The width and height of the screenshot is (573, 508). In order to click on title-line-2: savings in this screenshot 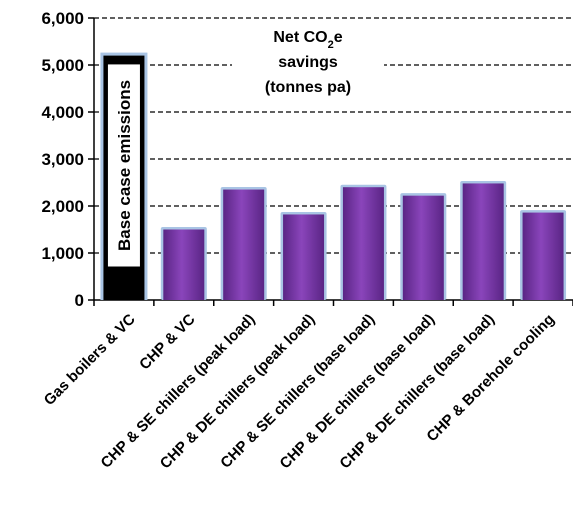, I will do `click(308, 62)`.